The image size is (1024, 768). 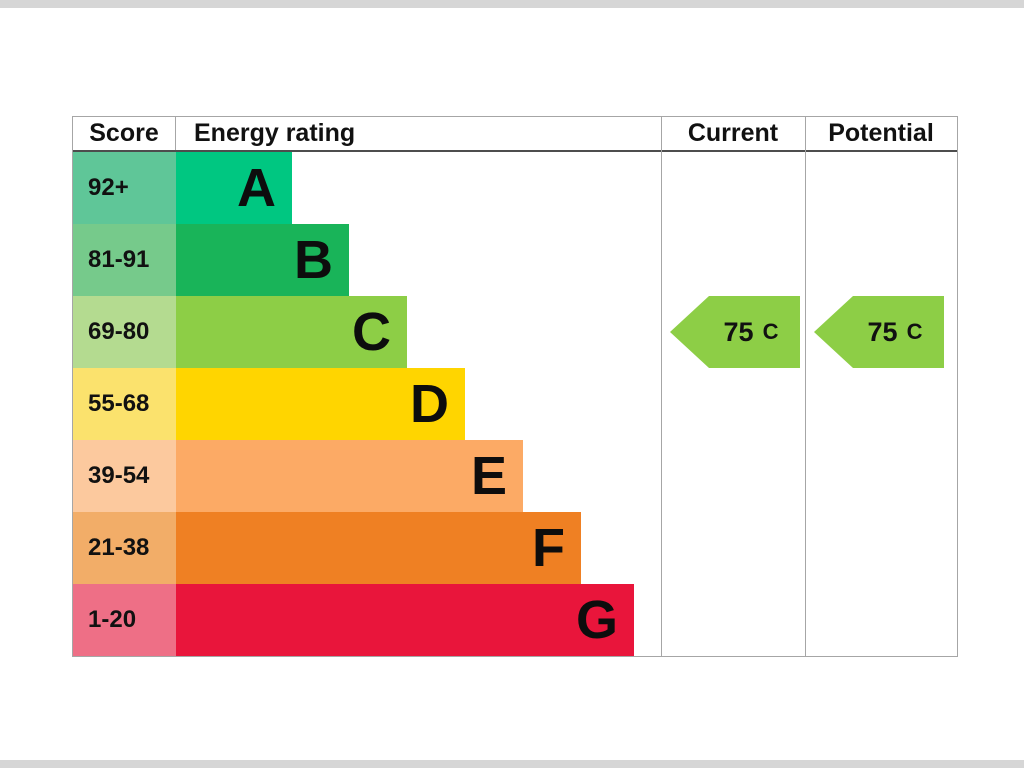 I want to click on header-energy-rating: Energy rating, so click(x=275, y=133).